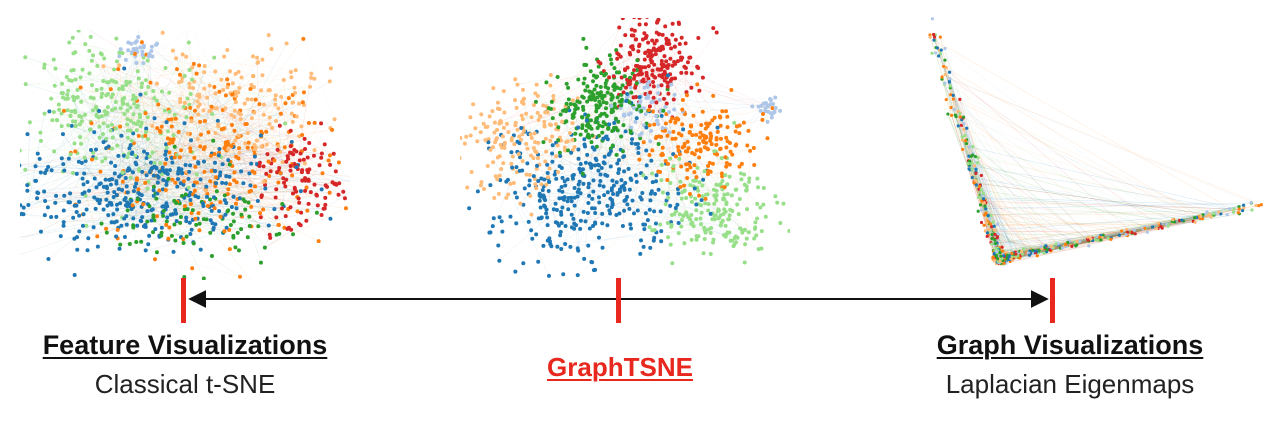 The image size is (1269, 434). I want to click on feature-visualizations-title: Feature Visualizations, so click(185, 345).